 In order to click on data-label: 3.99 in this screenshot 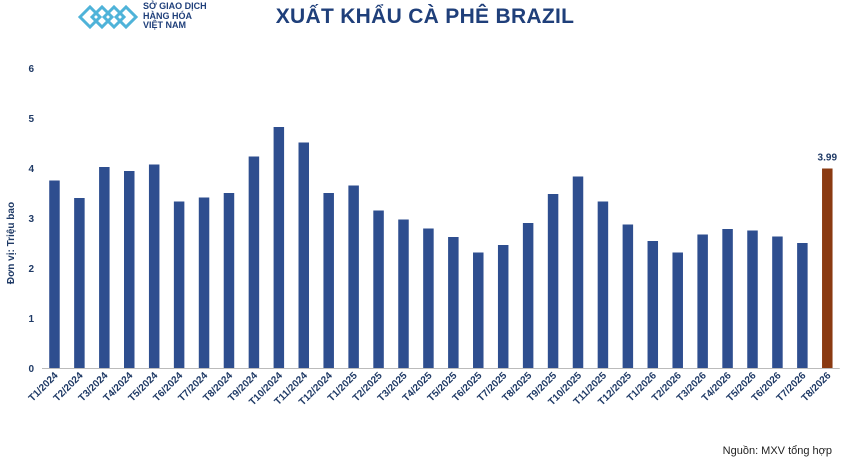, I will do `click(828, 158)`.